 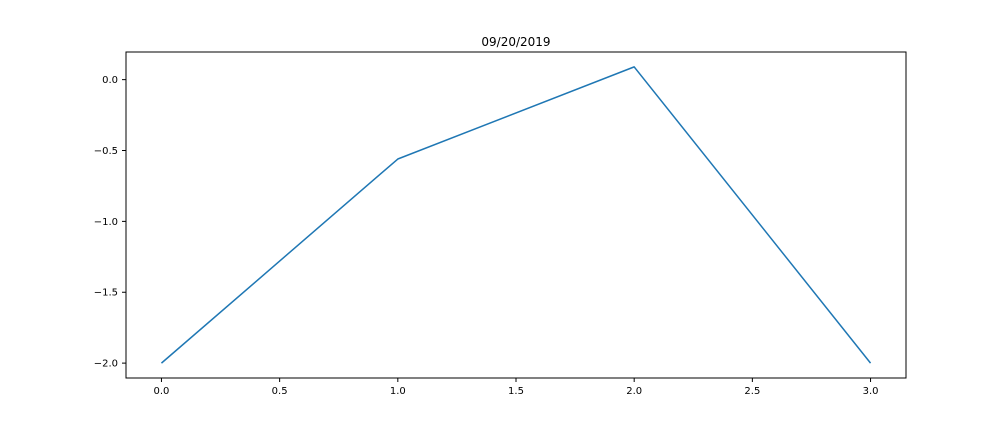 I want to click on y-tick-label: −0.5, so click(x=106, y=151).